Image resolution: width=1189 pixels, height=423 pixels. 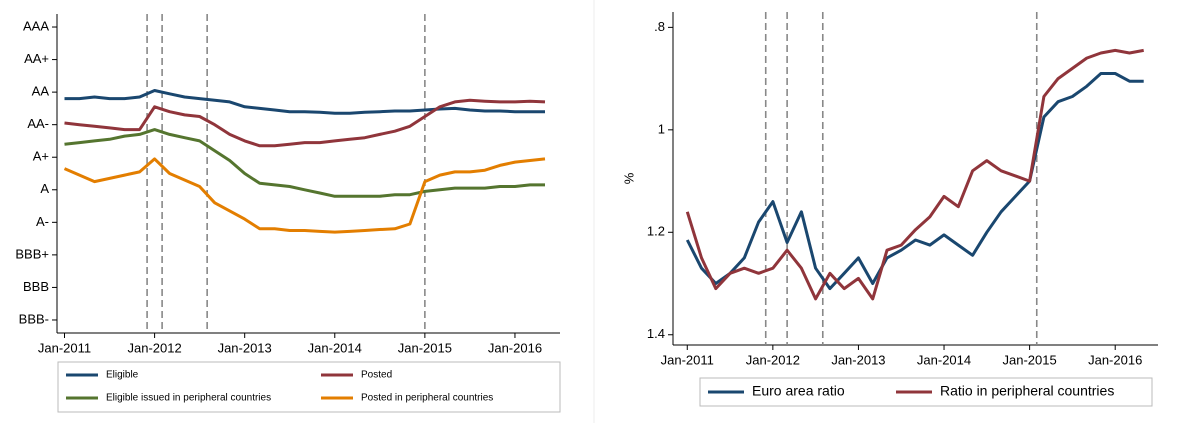 I want to click on y-tick-label: 1.4, so click(x=656, y=333).